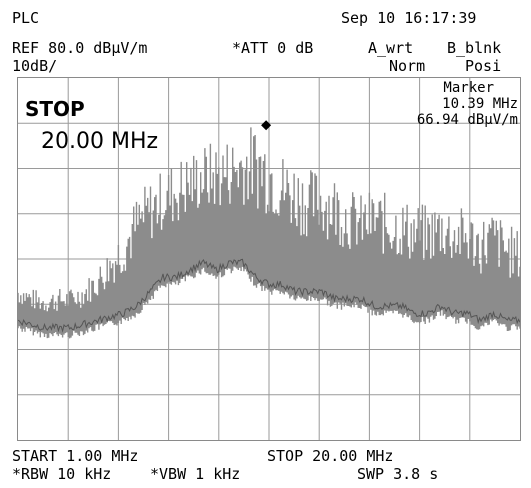  I want to click on detector-b-label: Posi, so click(483, 66).